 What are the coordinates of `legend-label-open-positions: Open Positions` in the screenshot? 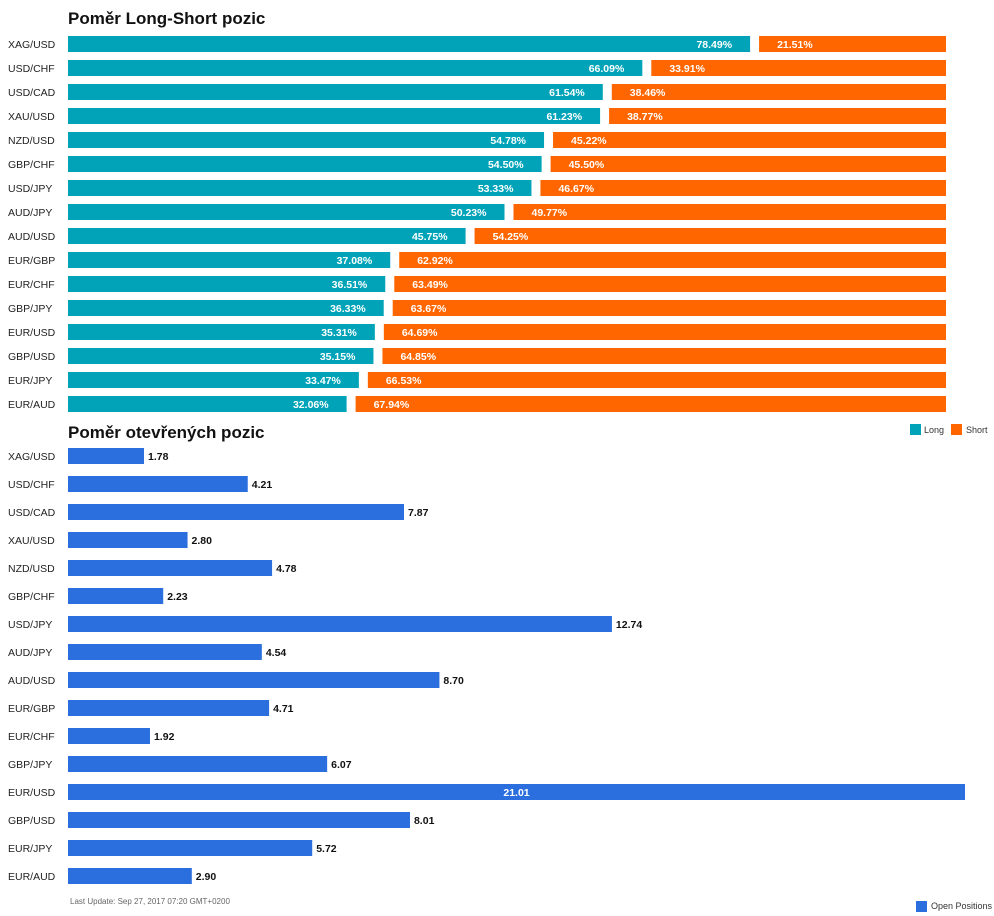 It's located at (962, 906).